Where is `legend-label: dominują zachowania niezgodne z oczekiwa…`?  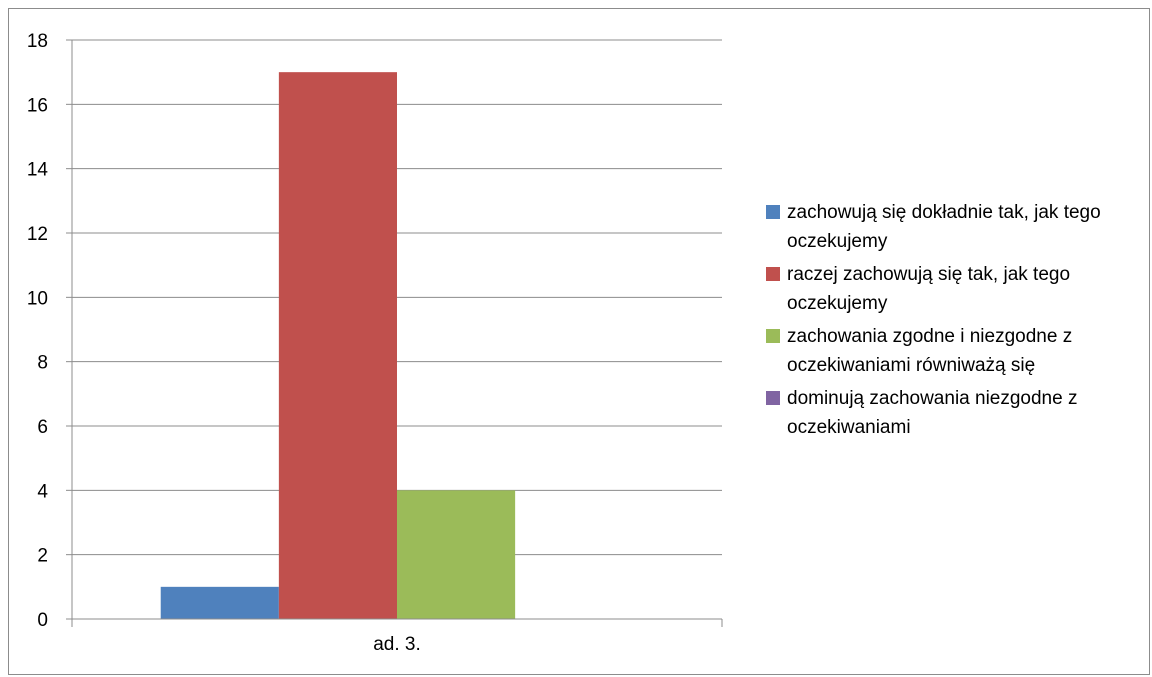
legend-label: dominują zachowania niezgodne z oczekiwa… is located at coordinates (932, 413).